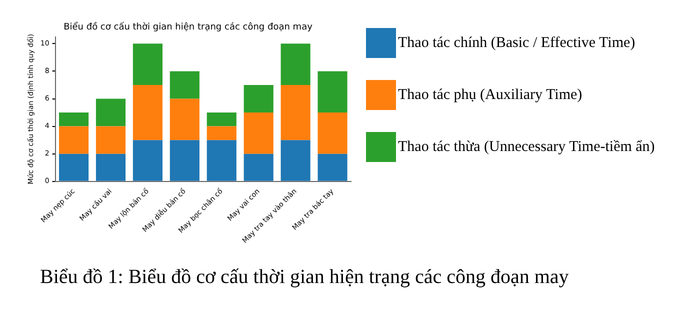 The width and height of the screenshot is (698, 325). I want to click on legend-label: Thao tác phụ (Auxiliary Time), so click(490, 95).